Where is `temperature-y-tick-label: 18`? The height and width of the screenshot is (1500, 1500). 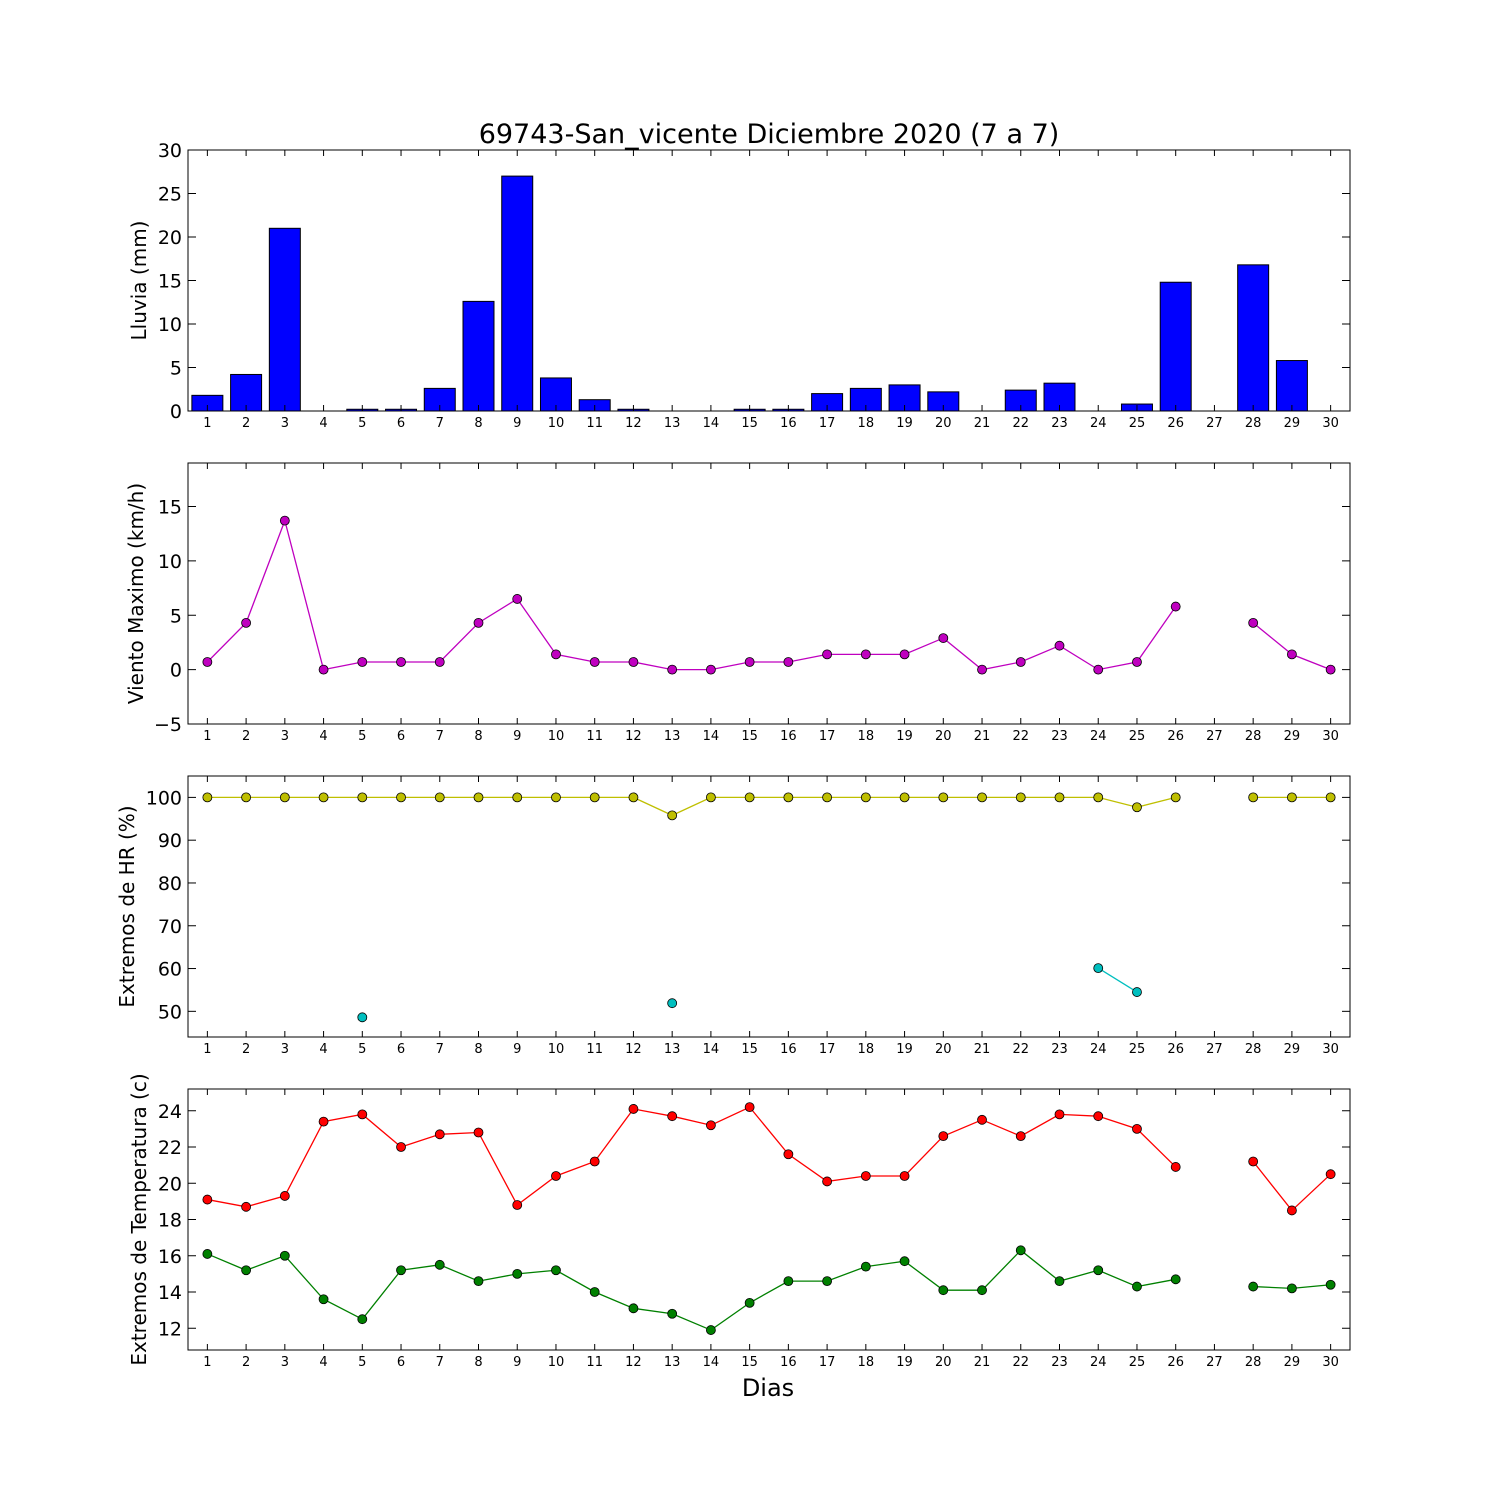 temperature-y-tick-label: 18 is located at coordinates (170, 1221).